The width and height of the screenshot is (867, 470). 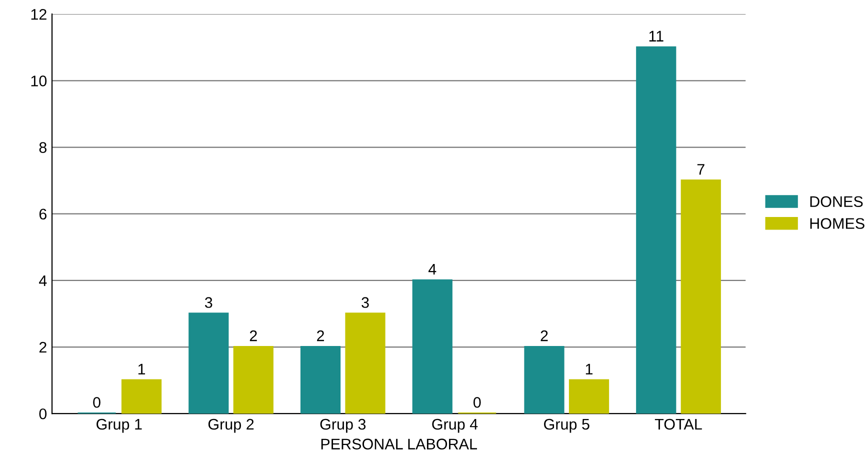 I want to click on y-tick-label: 0, so click(x=43, y=414).